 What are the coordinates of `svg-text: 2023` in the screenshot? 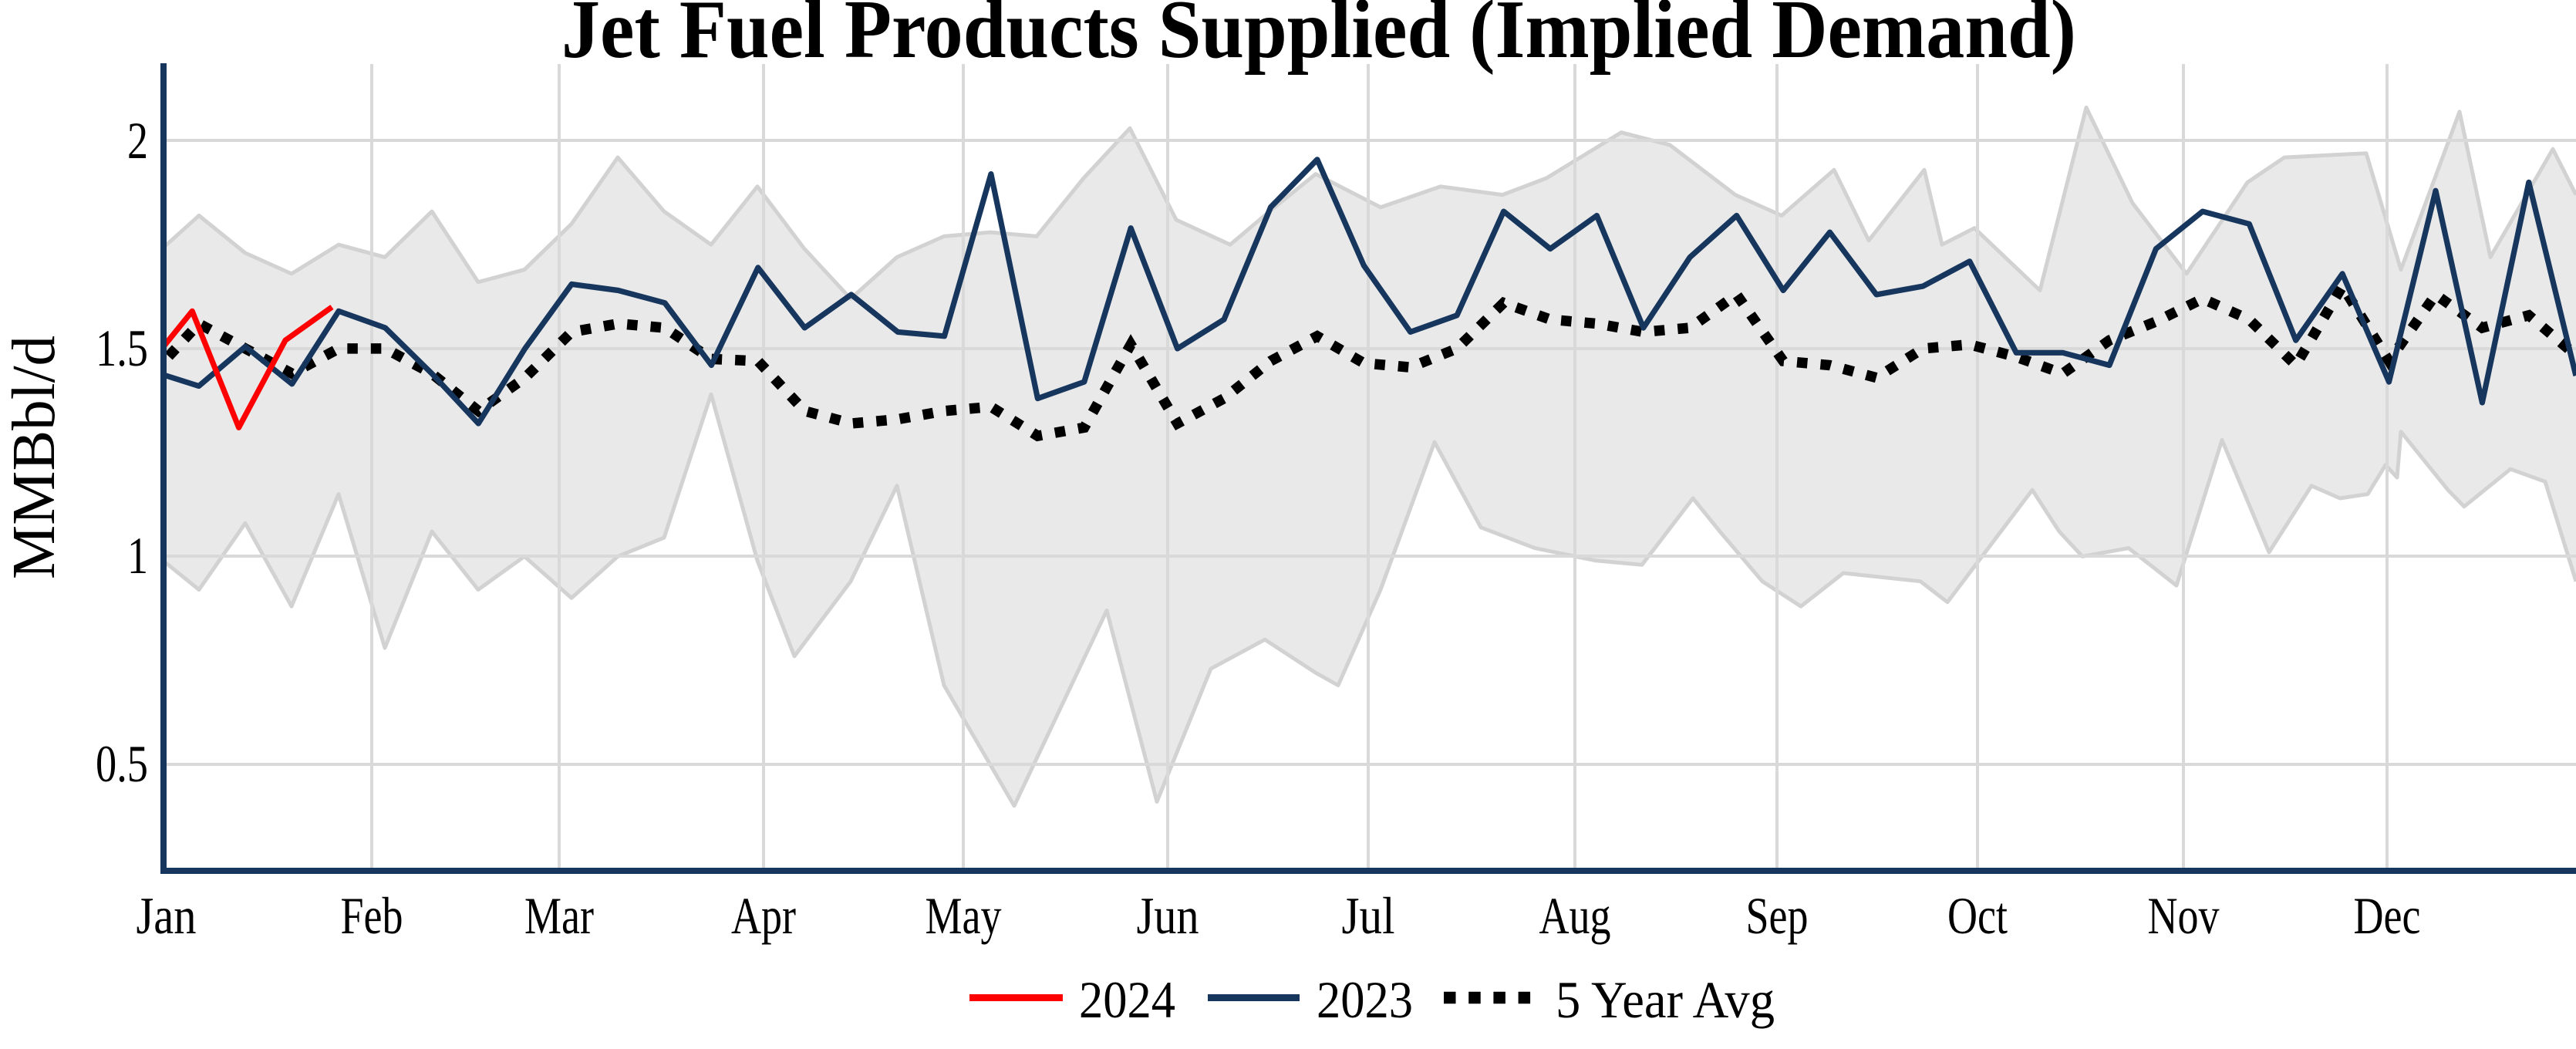 It's located at (1365, 999).